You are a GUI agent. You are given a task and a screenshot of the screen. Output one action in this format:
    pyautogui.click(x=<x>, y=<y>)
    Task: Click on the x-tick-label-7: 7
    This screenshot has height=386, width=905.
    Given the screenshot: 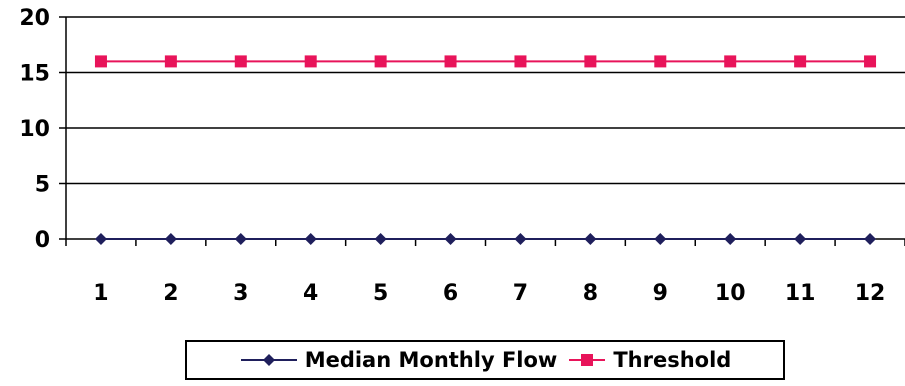 What is the action you would take?
    pyautogui.click(x=520, y=293)
    